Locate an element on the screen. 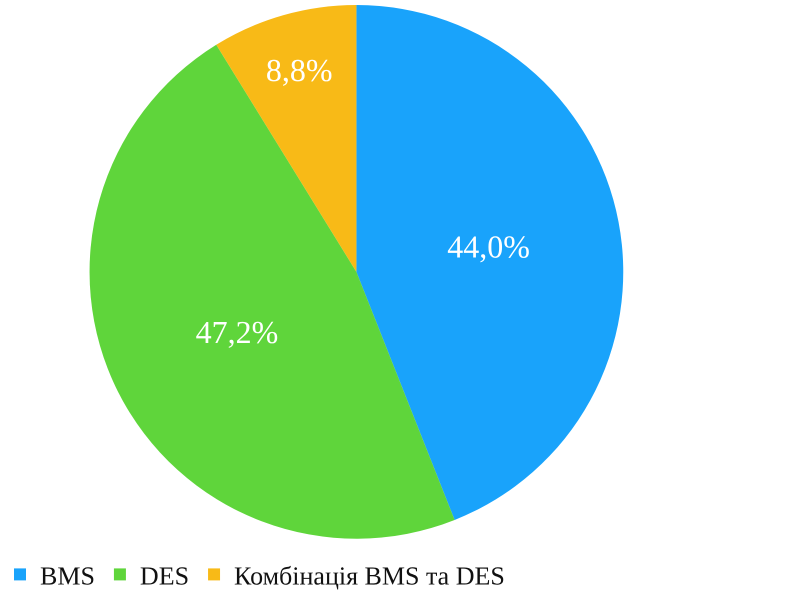  pie-slice is located at coordinates (286, 138).